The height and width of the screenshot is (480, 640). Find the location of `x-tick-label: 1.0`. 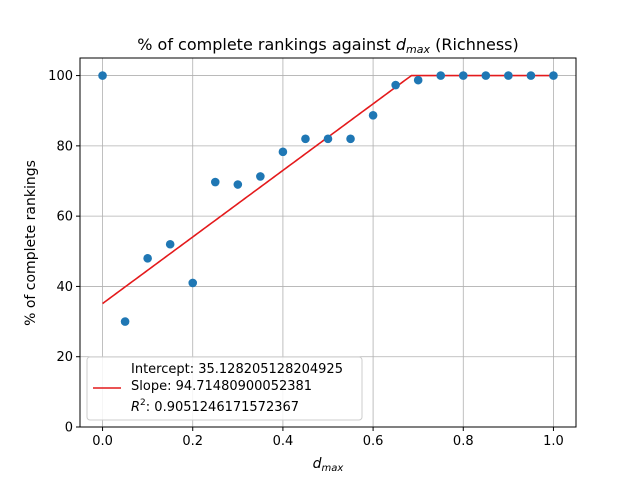

x-tick-label: 1.0 is located at coordinates (553, 441).